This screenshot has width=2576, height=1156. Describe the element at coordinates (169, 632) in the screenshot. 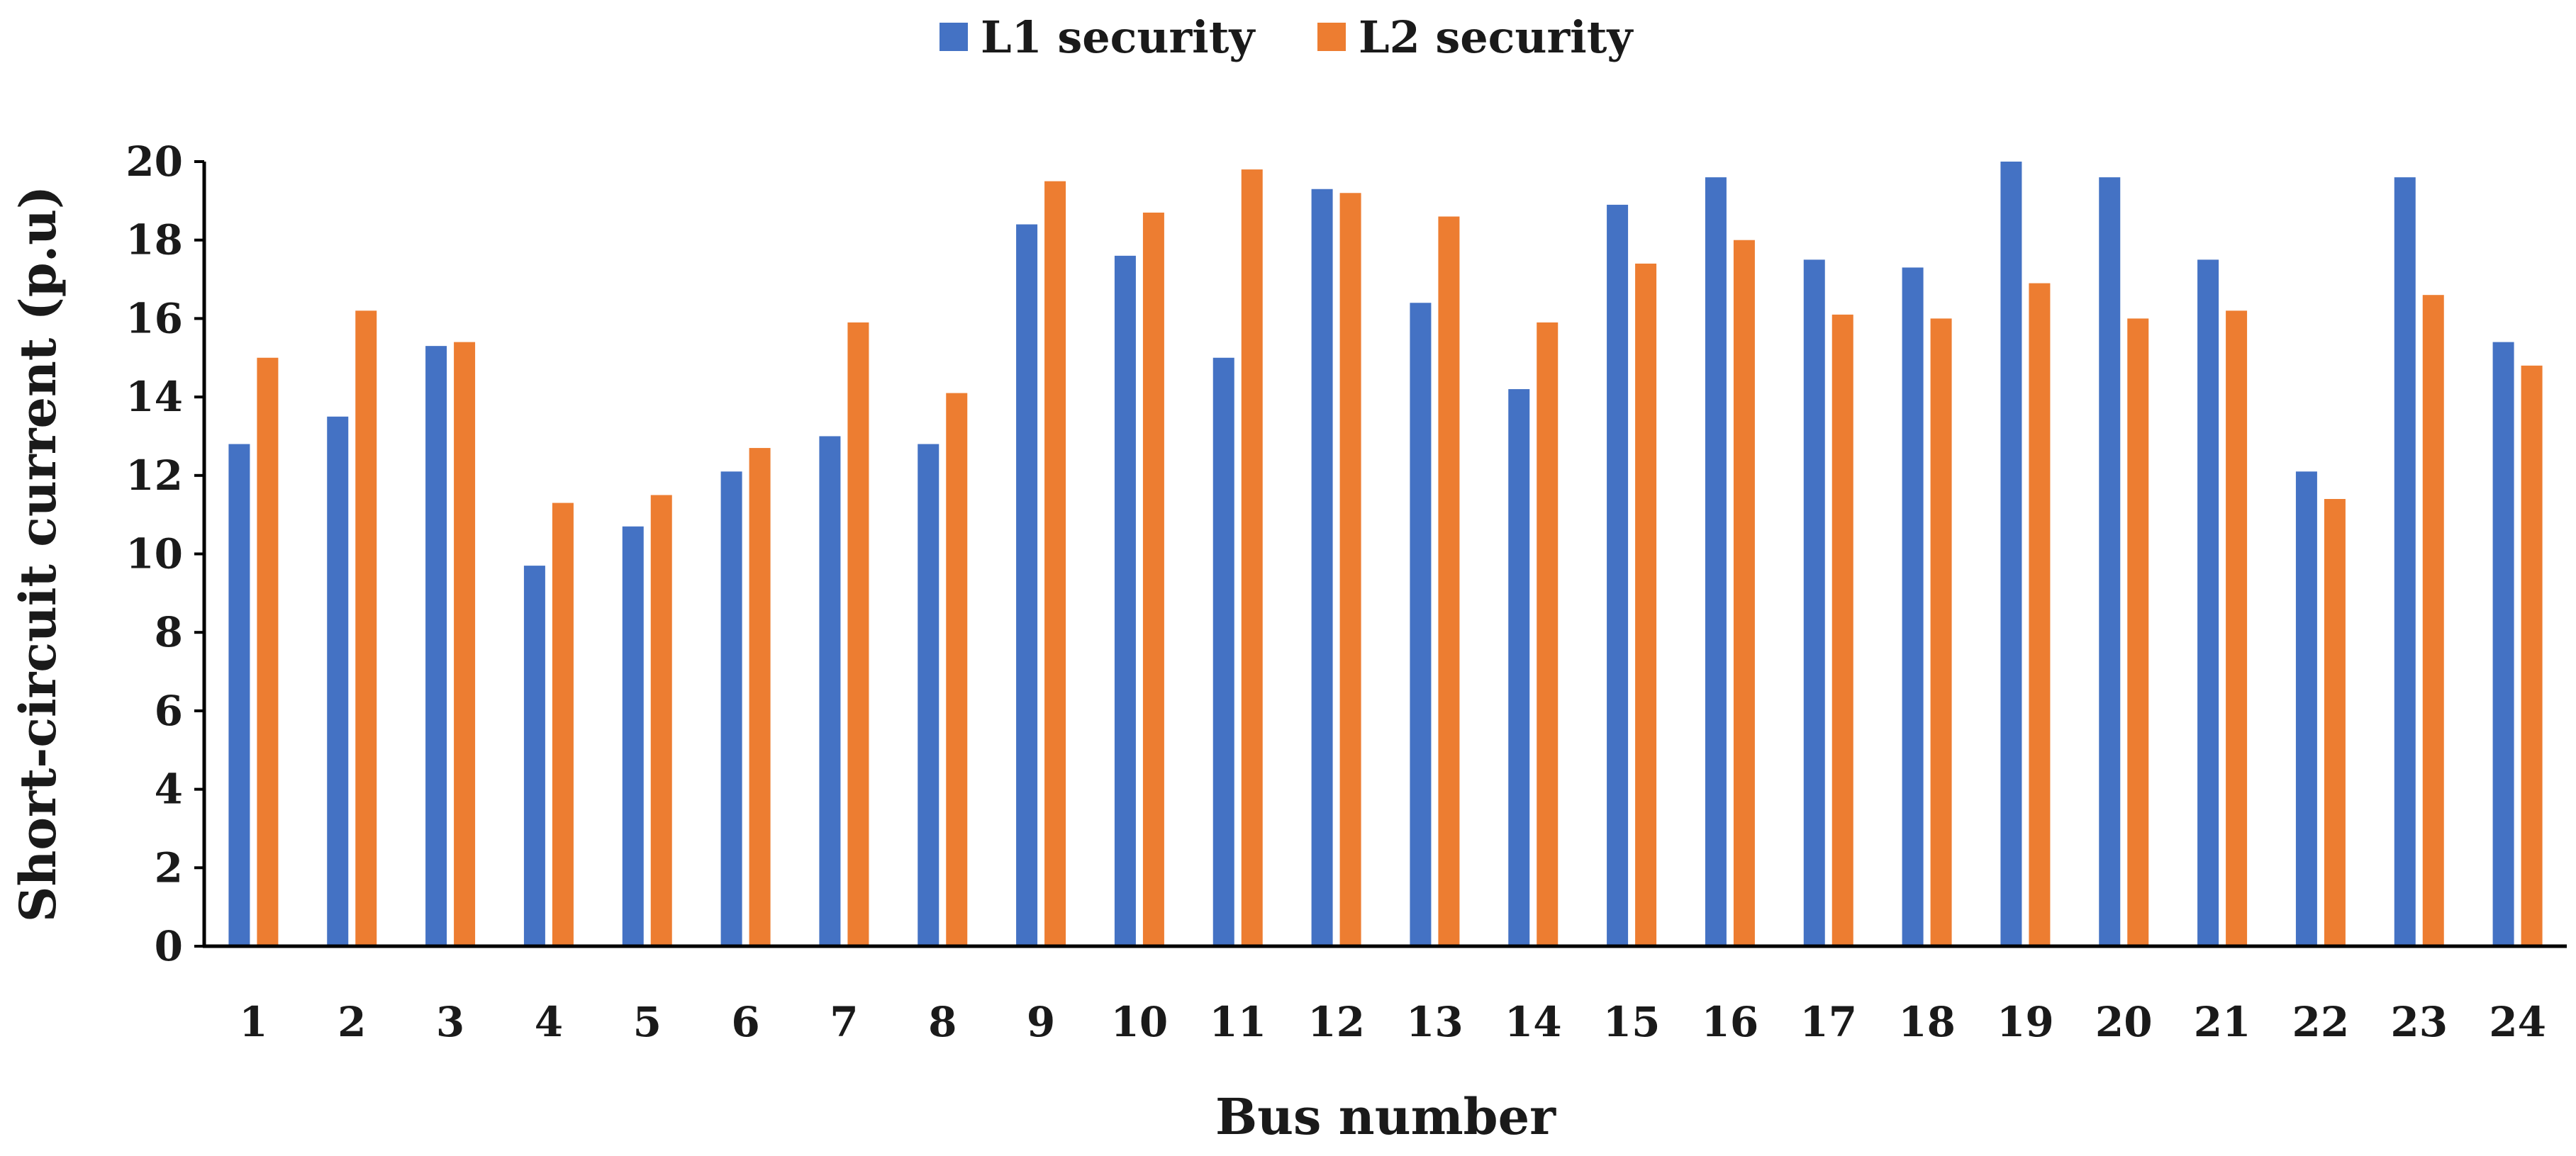

I see `y-tick-label: 8` at that location.